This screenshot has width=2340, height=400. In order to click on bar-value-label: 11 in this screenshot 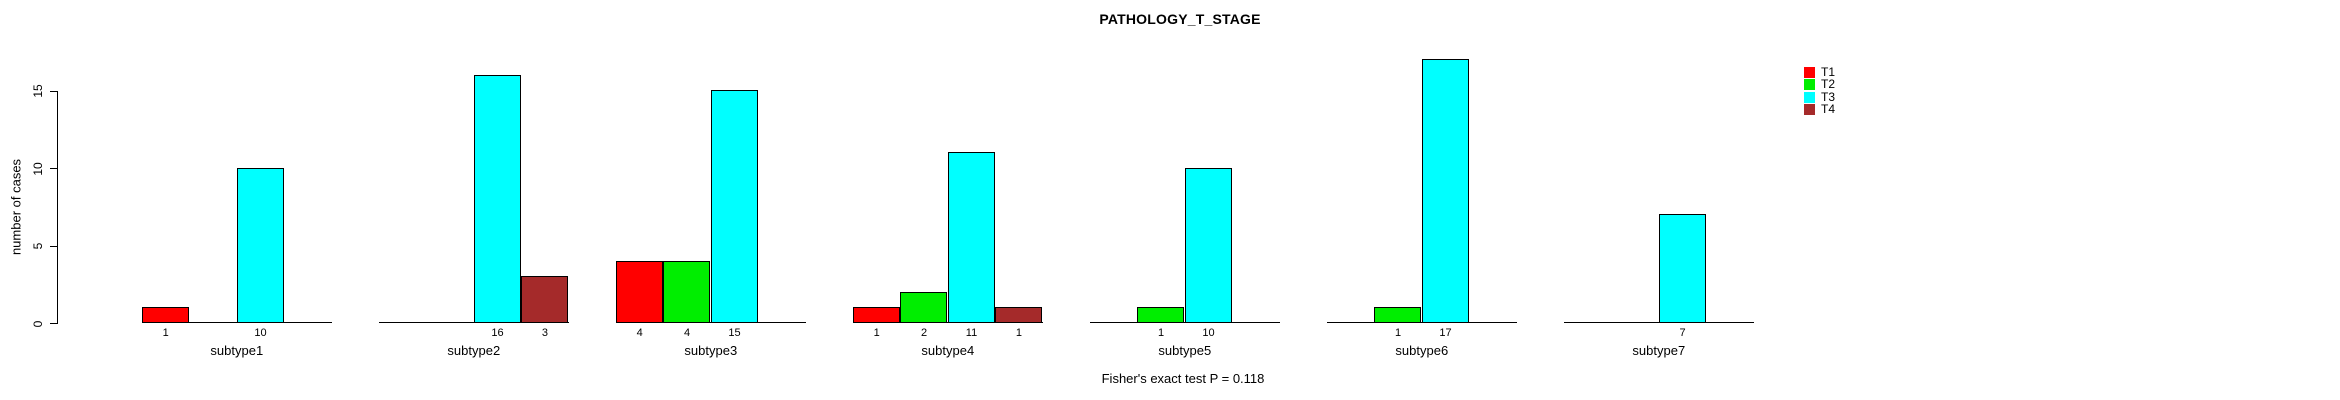, I will do `click(971, 333)`.